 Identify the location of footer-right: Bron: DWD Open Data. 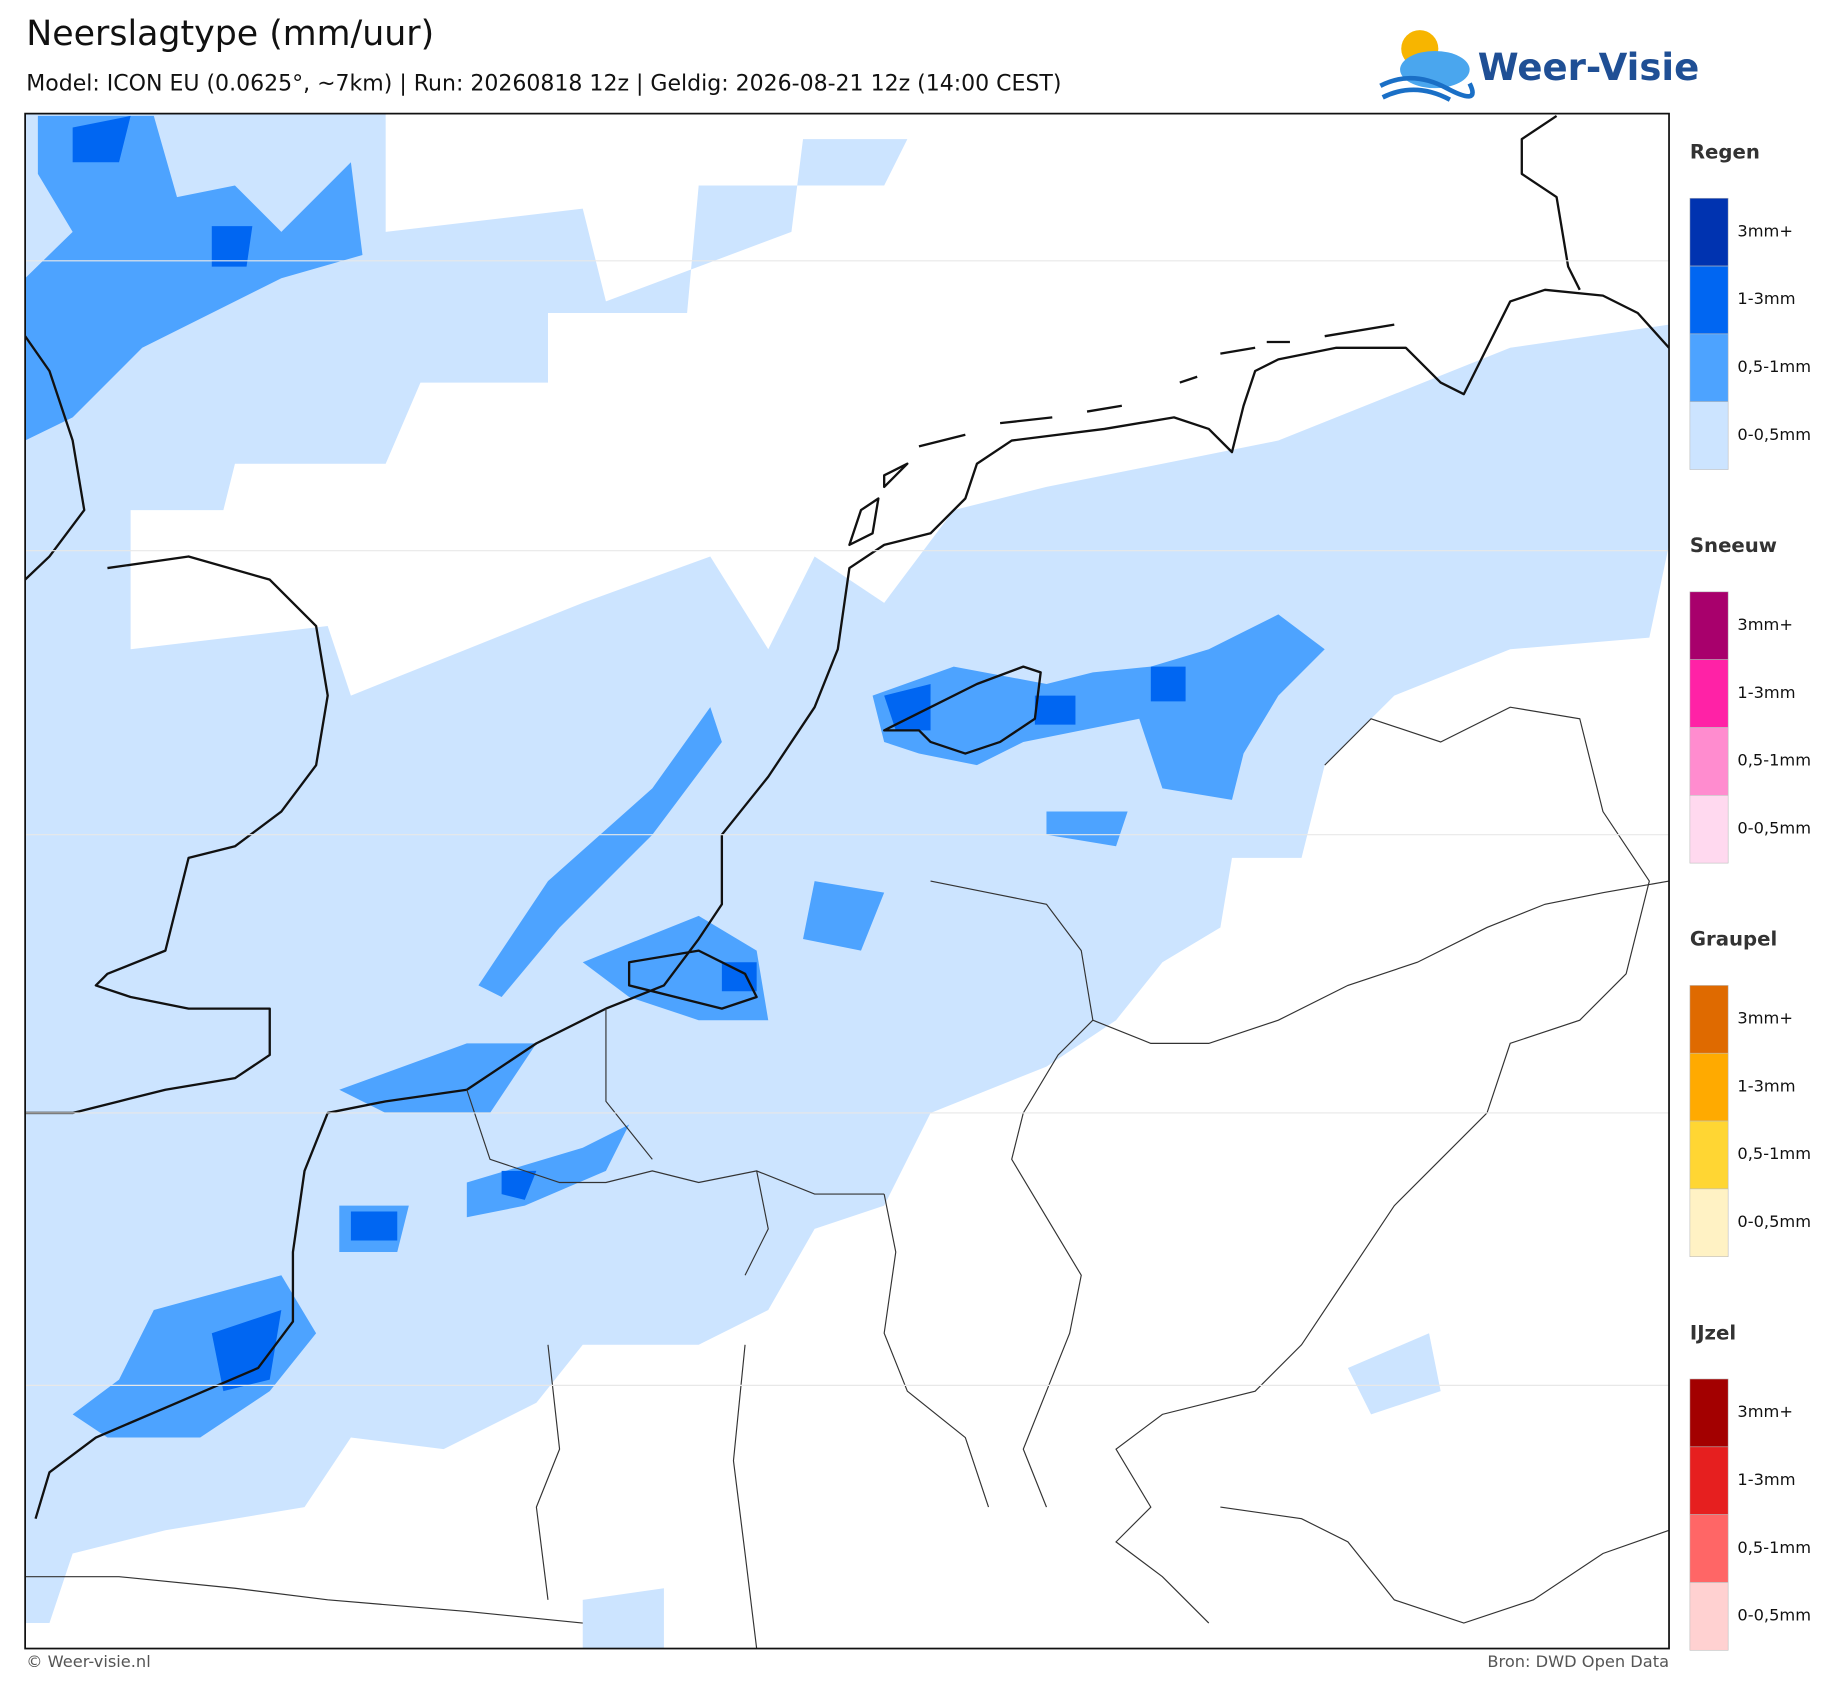
(1578, 1661).